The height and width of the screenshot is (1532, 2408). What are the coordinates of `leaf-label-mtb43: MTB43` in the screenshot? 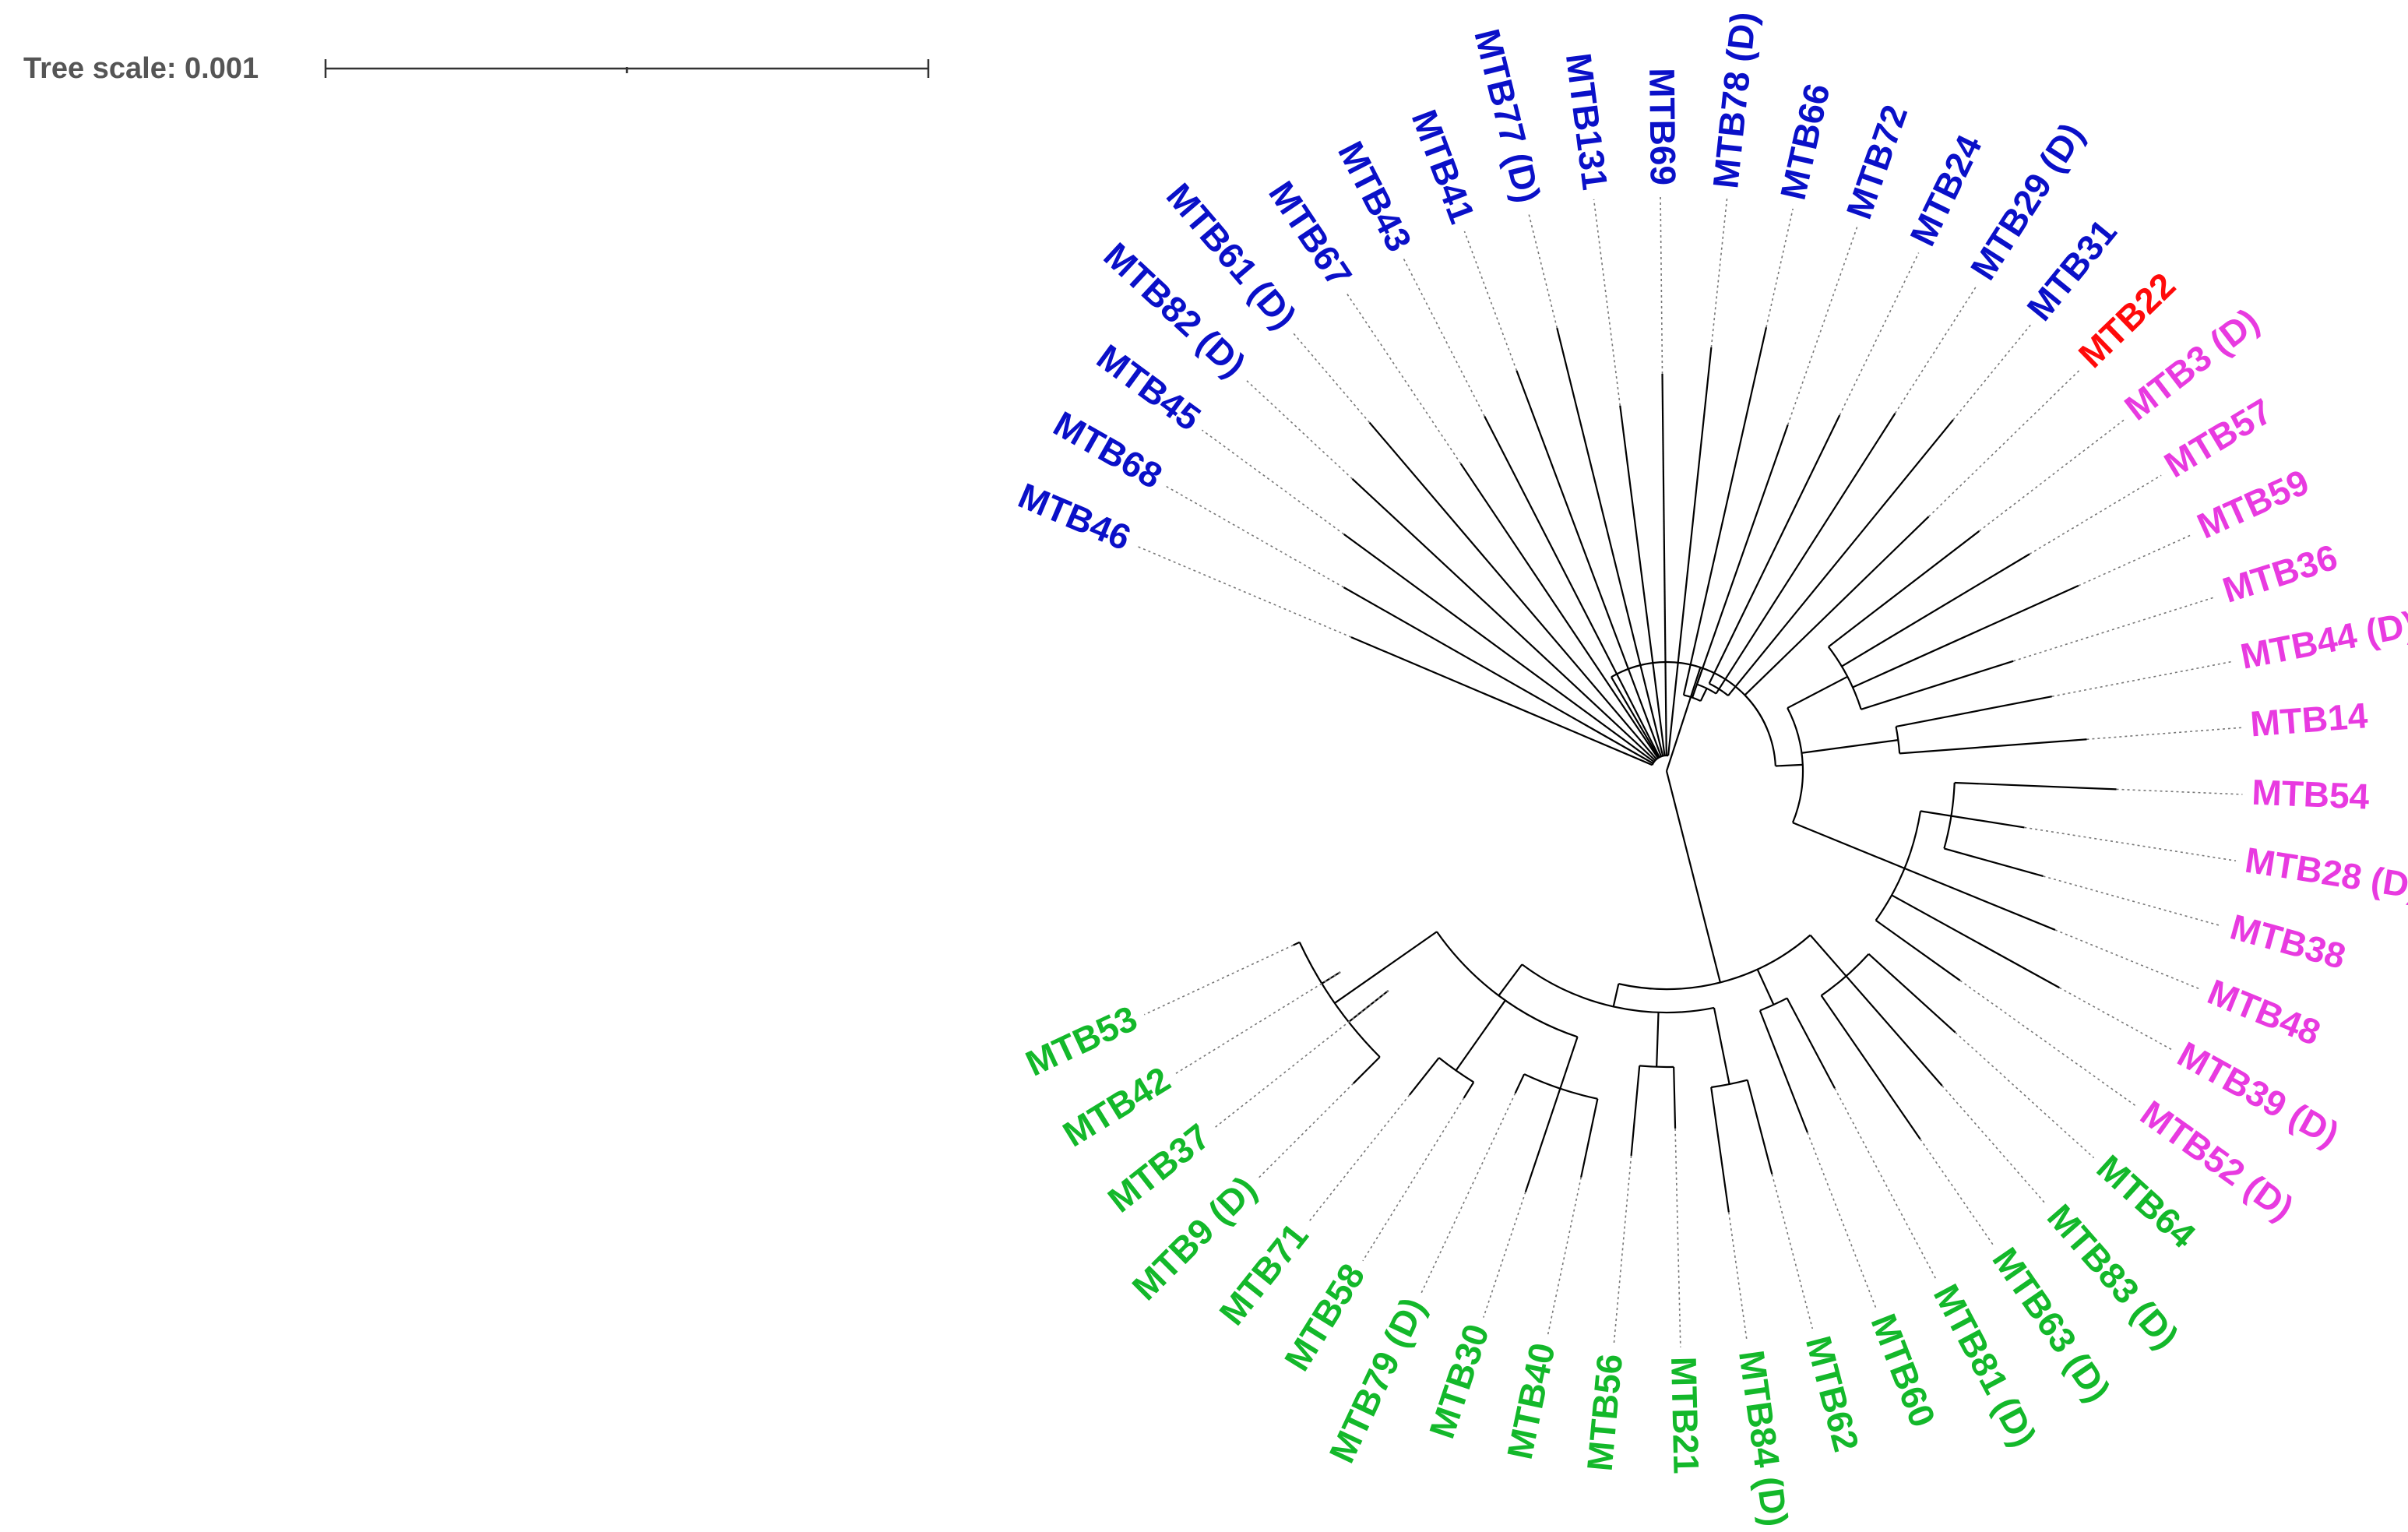 It's located at (1375, 196).